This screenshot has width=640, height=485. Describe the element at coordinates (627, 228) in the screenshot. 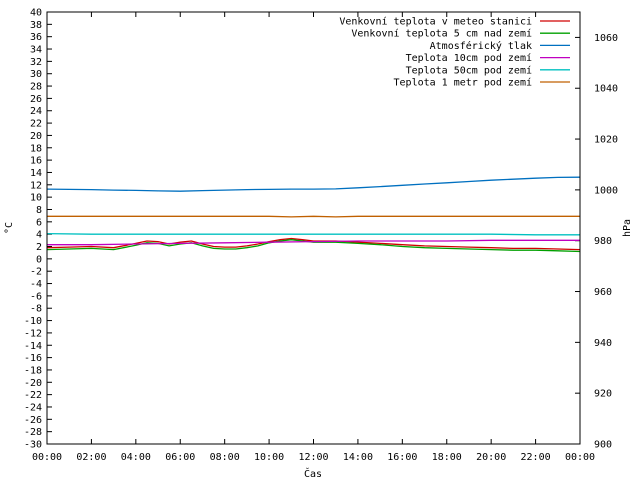

I see `y-right-axis-label: hPa` at that location.